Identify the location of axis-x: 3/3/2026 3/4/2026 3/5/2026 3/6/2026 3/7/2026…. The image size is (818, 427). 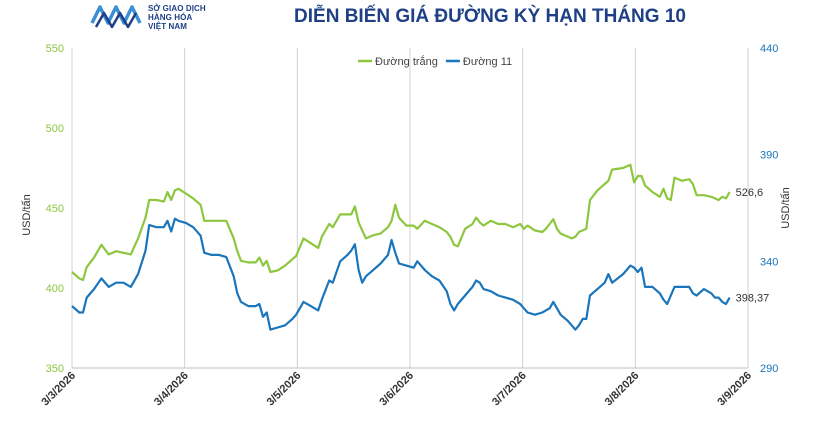
(396, 389).